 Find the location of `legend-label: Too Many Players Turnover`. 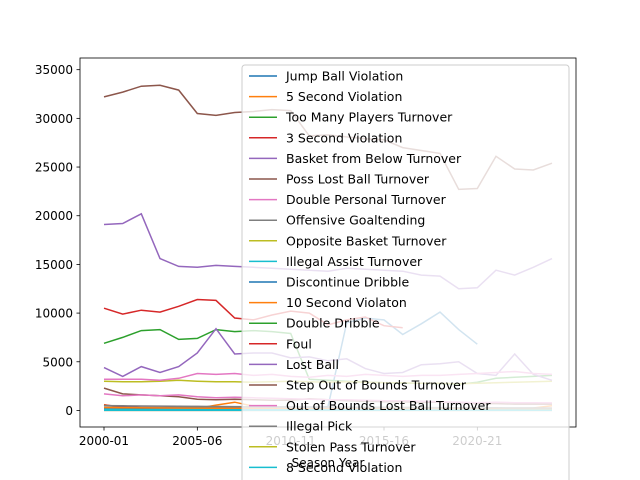

legend-label: Too Many Players Turnover is located at coordinates (369, 117).